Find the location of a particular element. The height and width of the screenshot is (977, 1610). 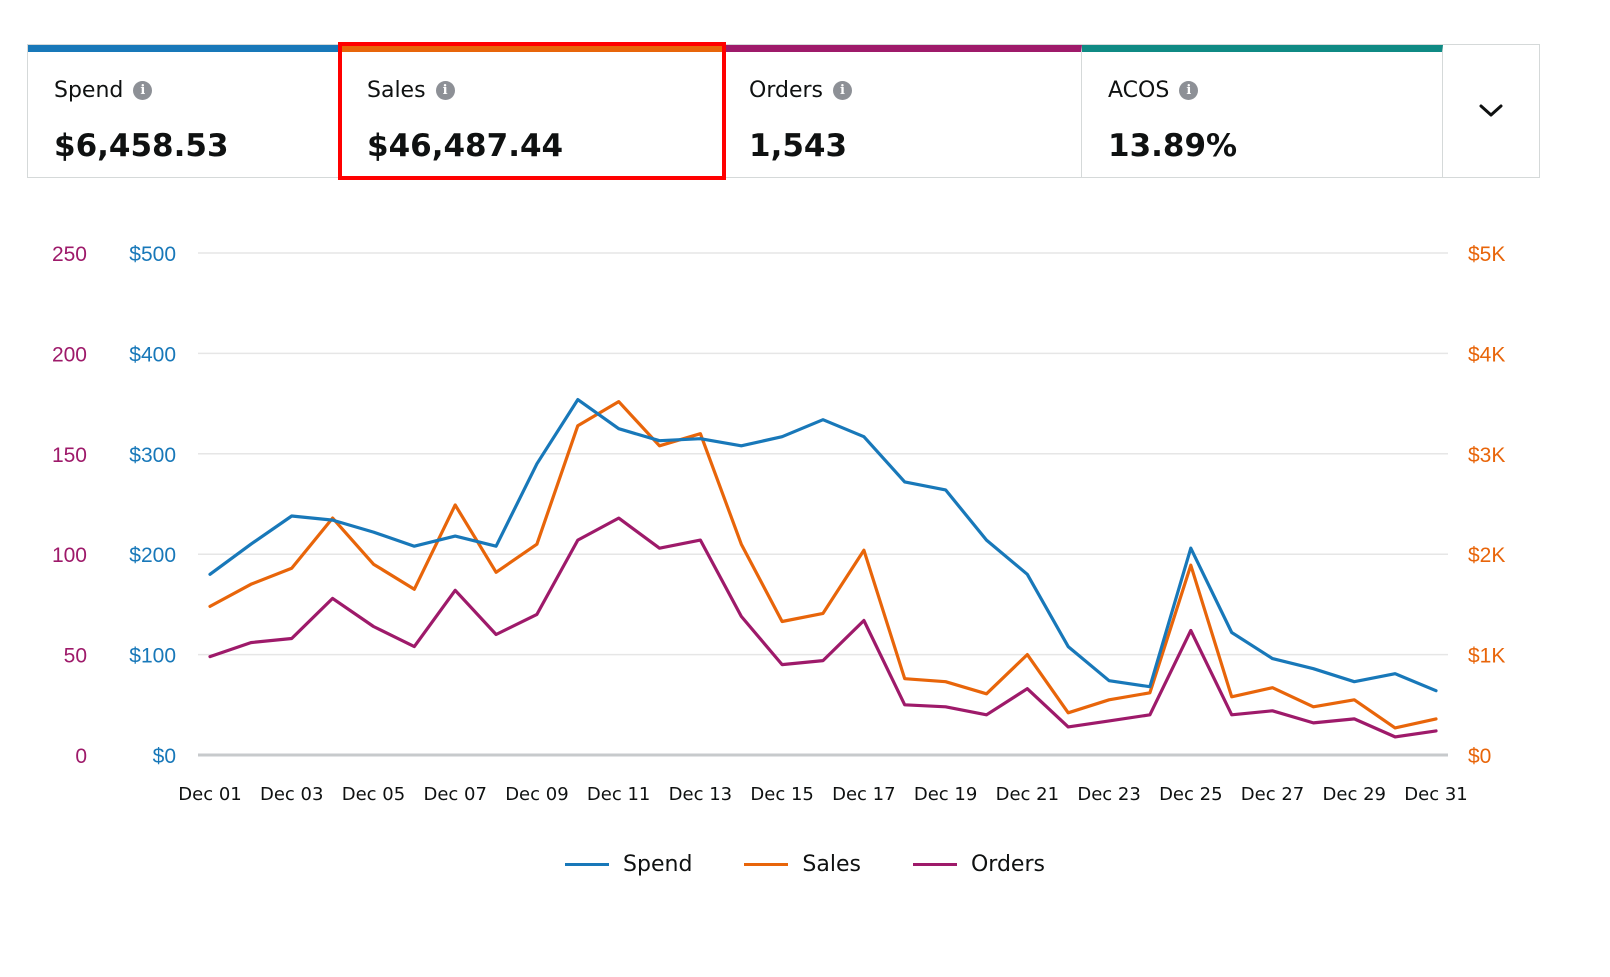

orders-axis-tick-label: 250 is located at coordinates (69, 254).